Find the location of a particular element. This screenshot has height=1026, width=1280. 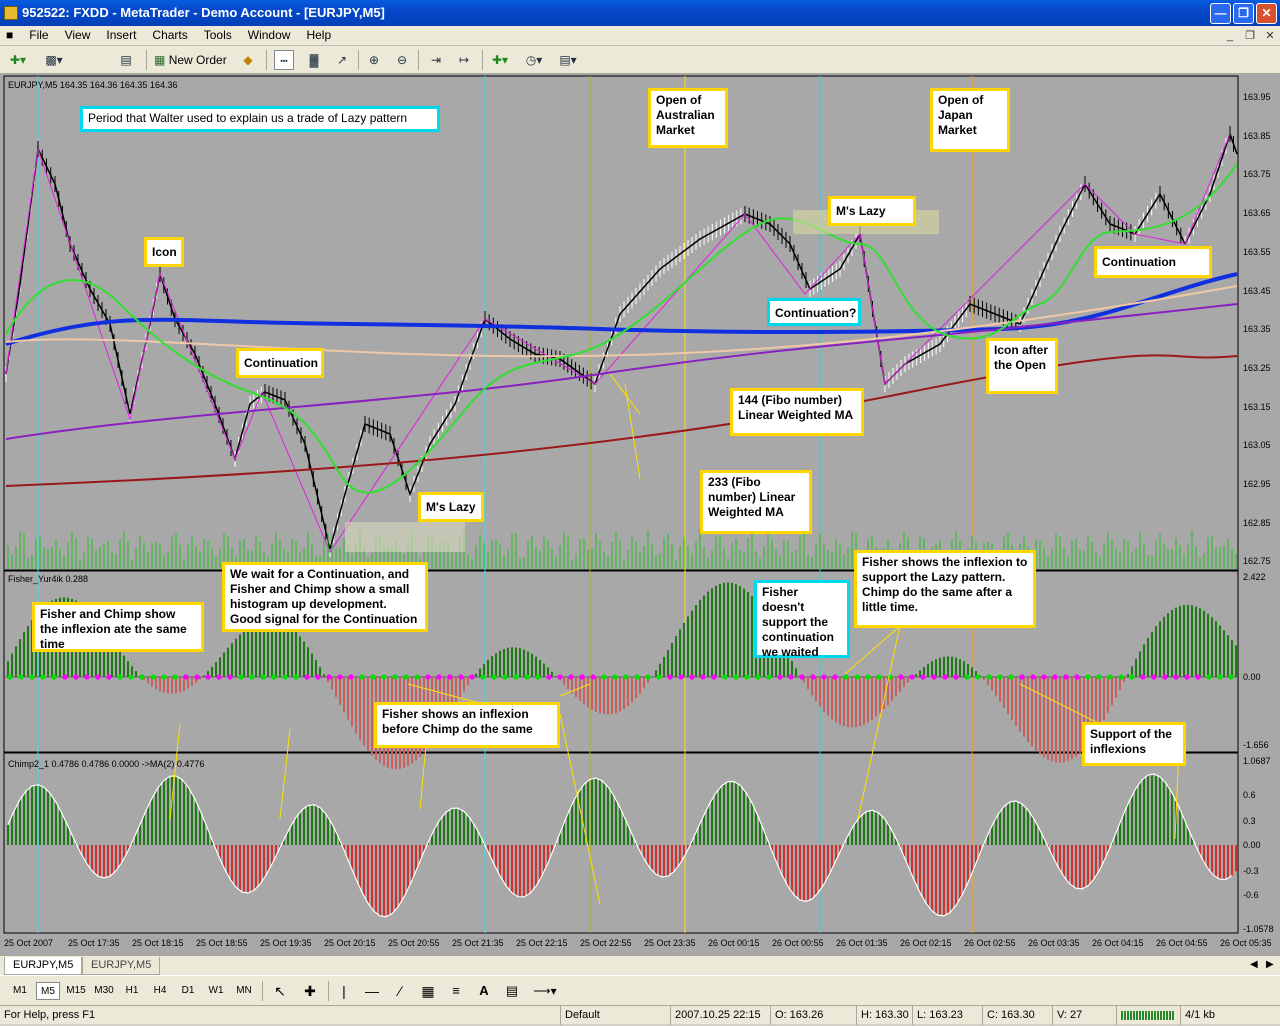

text-label-icon: ▤ is located at coordinates (512, 990).